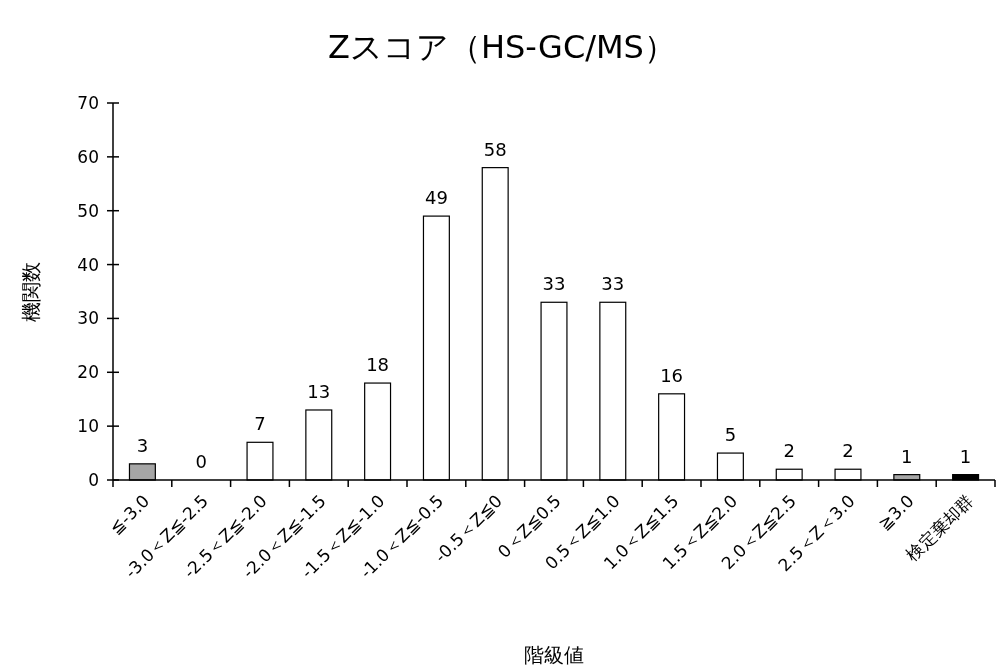 This screenshot has width=1004, height=671. I want to click on y-tick-label: 10, so click(88, 426).